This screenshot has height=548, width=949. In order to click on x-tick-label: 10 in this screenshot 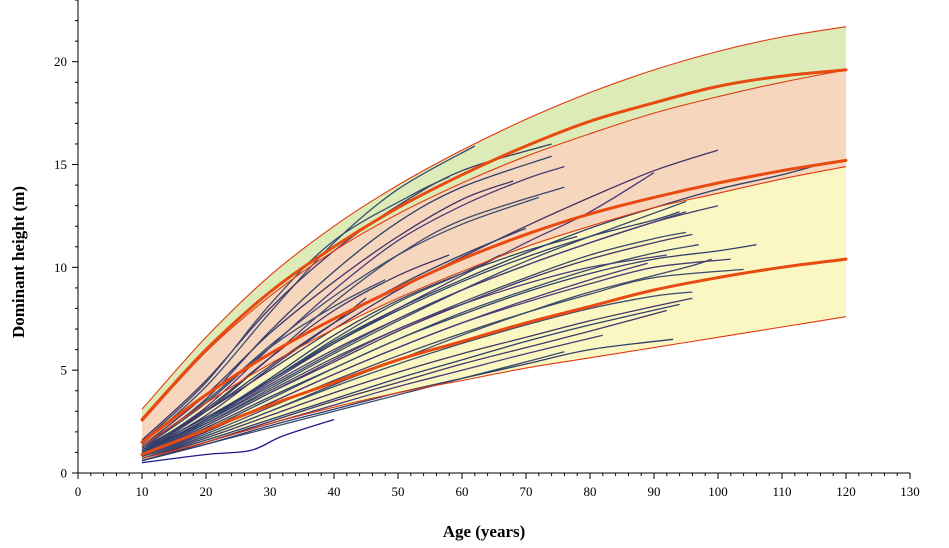, I will do `click(142, 491)`.